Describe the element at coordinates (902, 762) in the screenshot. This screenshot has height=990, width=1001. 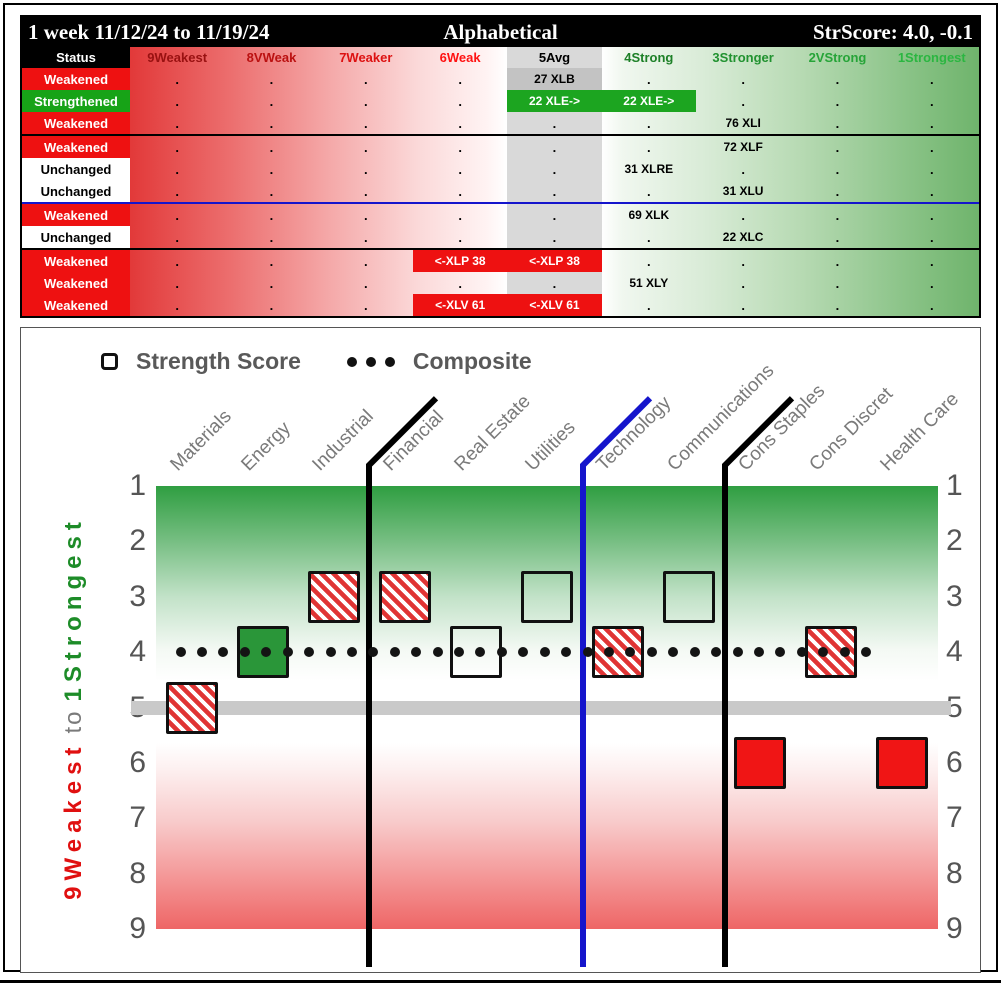
I see `strength-marker-health-care` at that location.